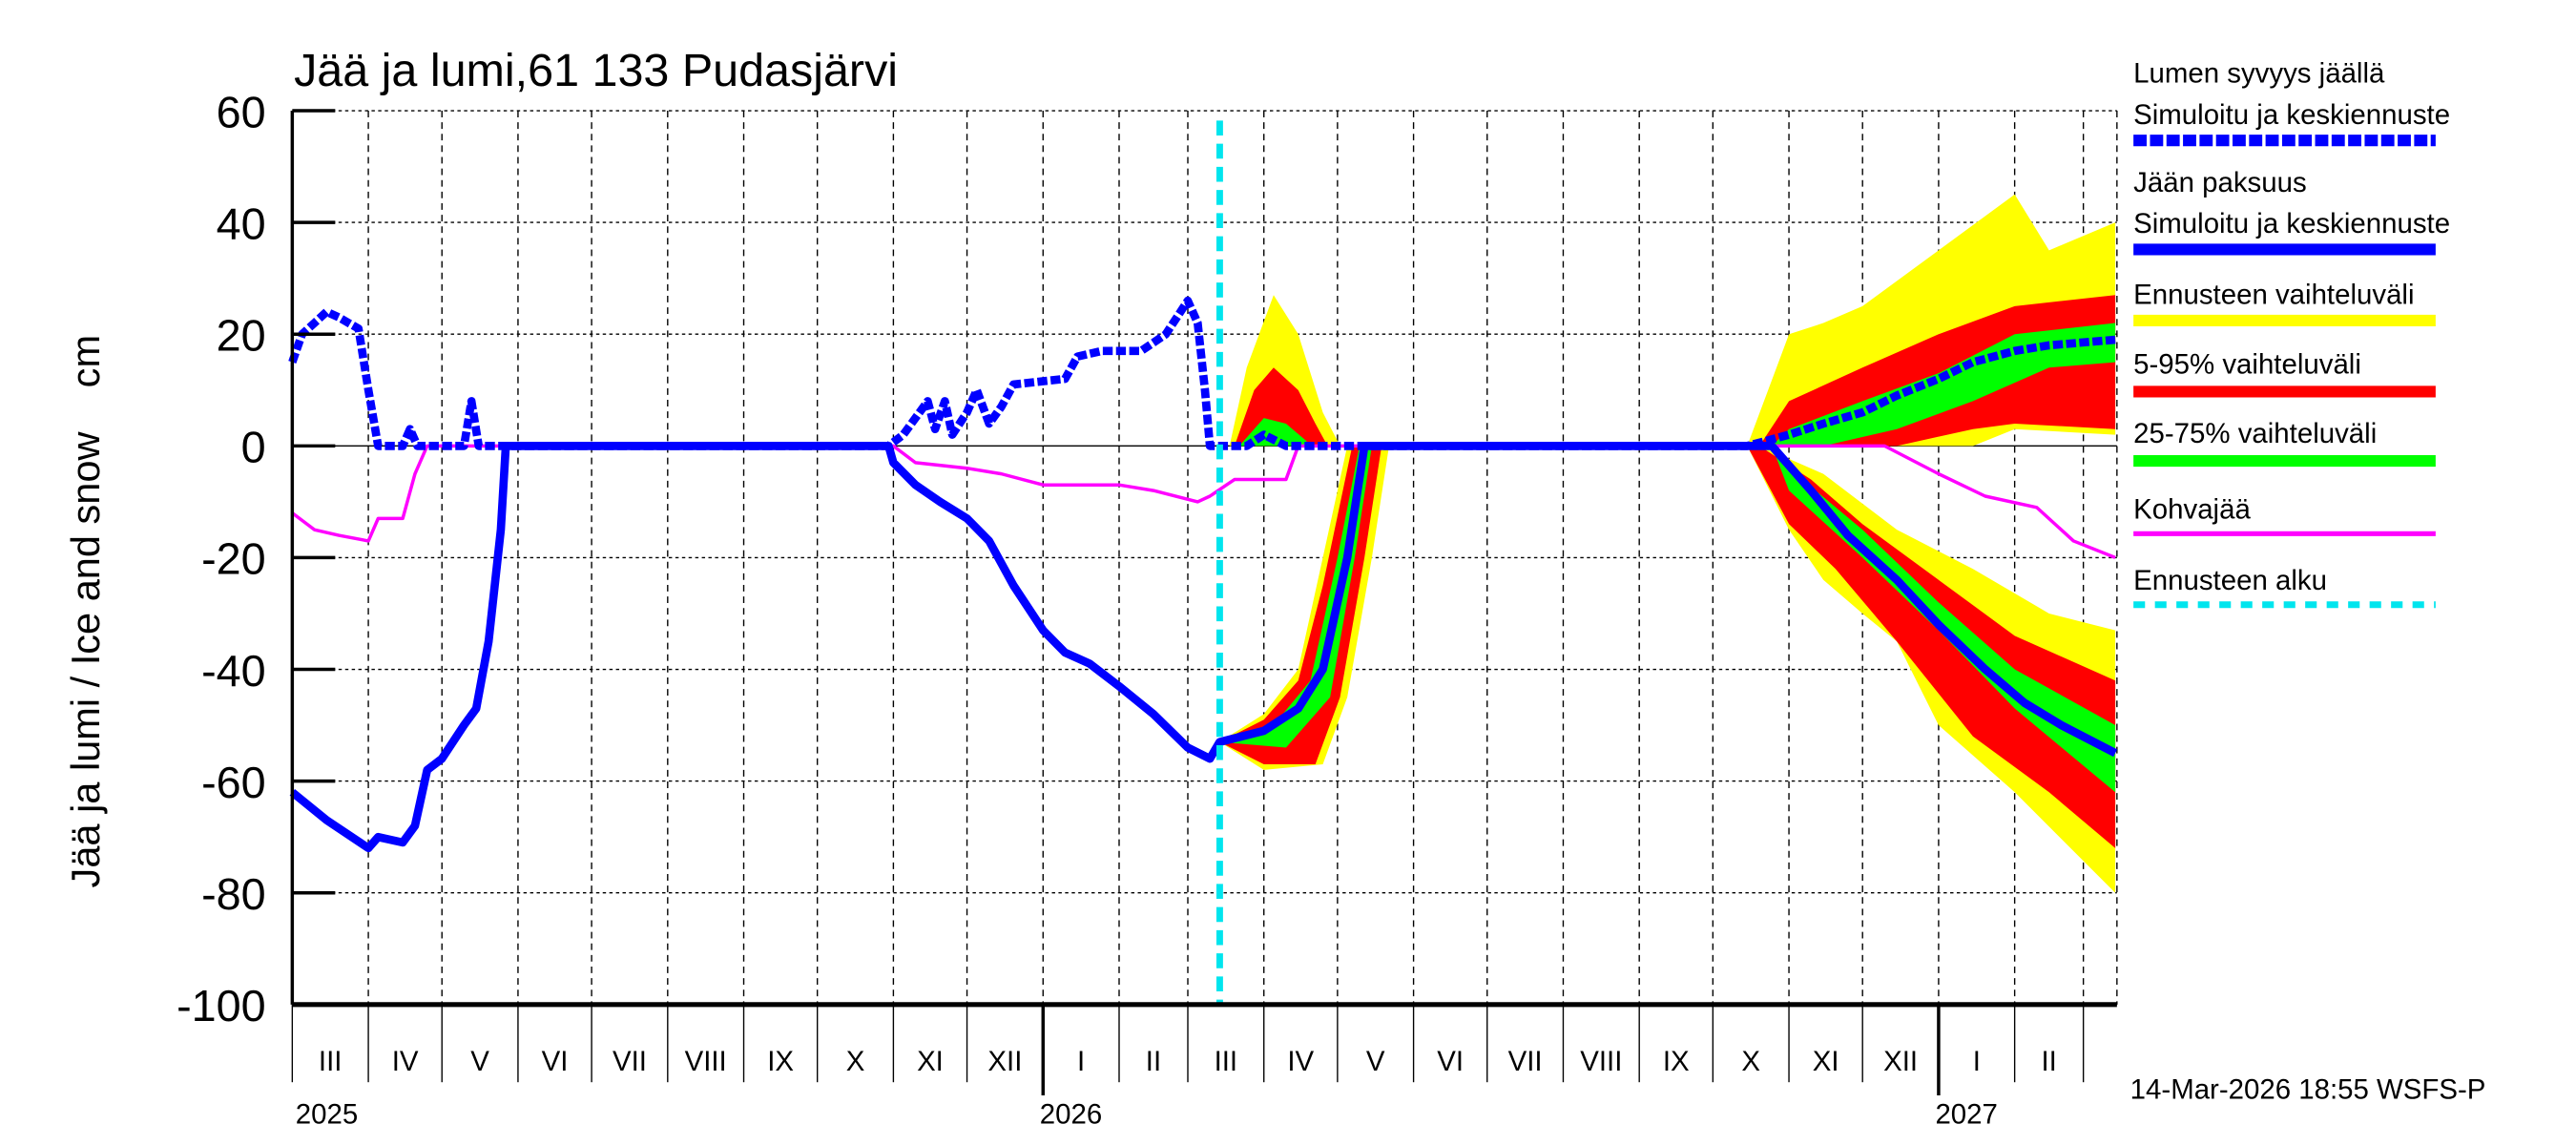 Image resolution: width=2576 pixels, height=1145 pixels. I want to click on series-snow, so click(1202, 373).